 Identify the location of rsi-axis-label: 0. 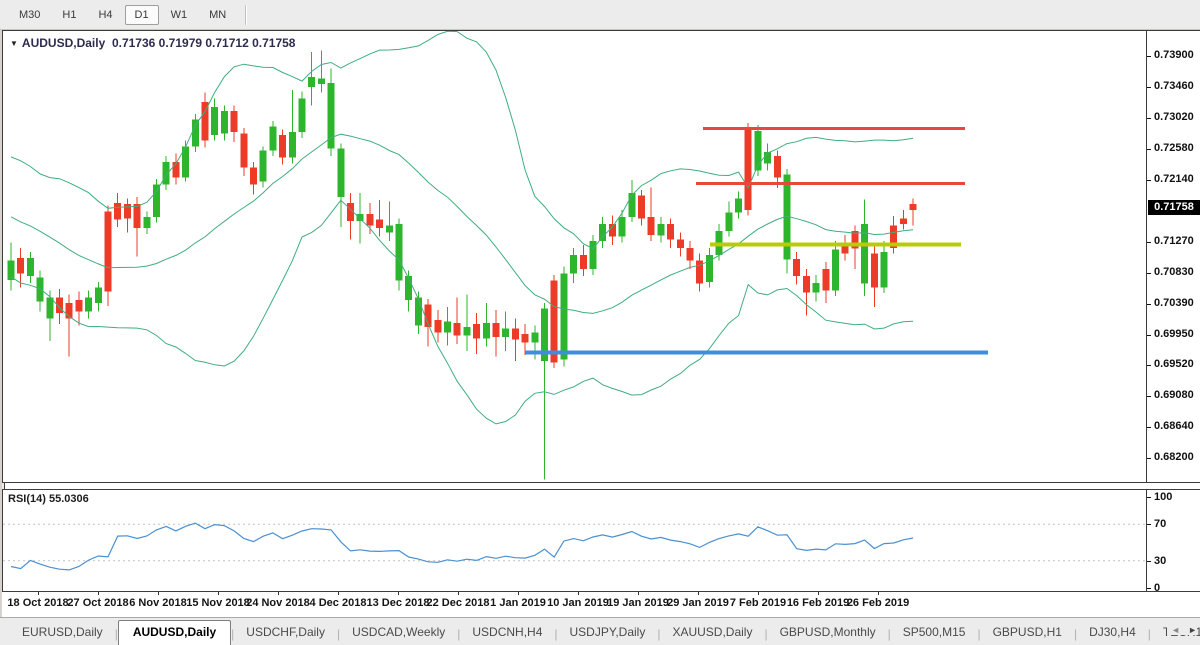
(1157, 588).